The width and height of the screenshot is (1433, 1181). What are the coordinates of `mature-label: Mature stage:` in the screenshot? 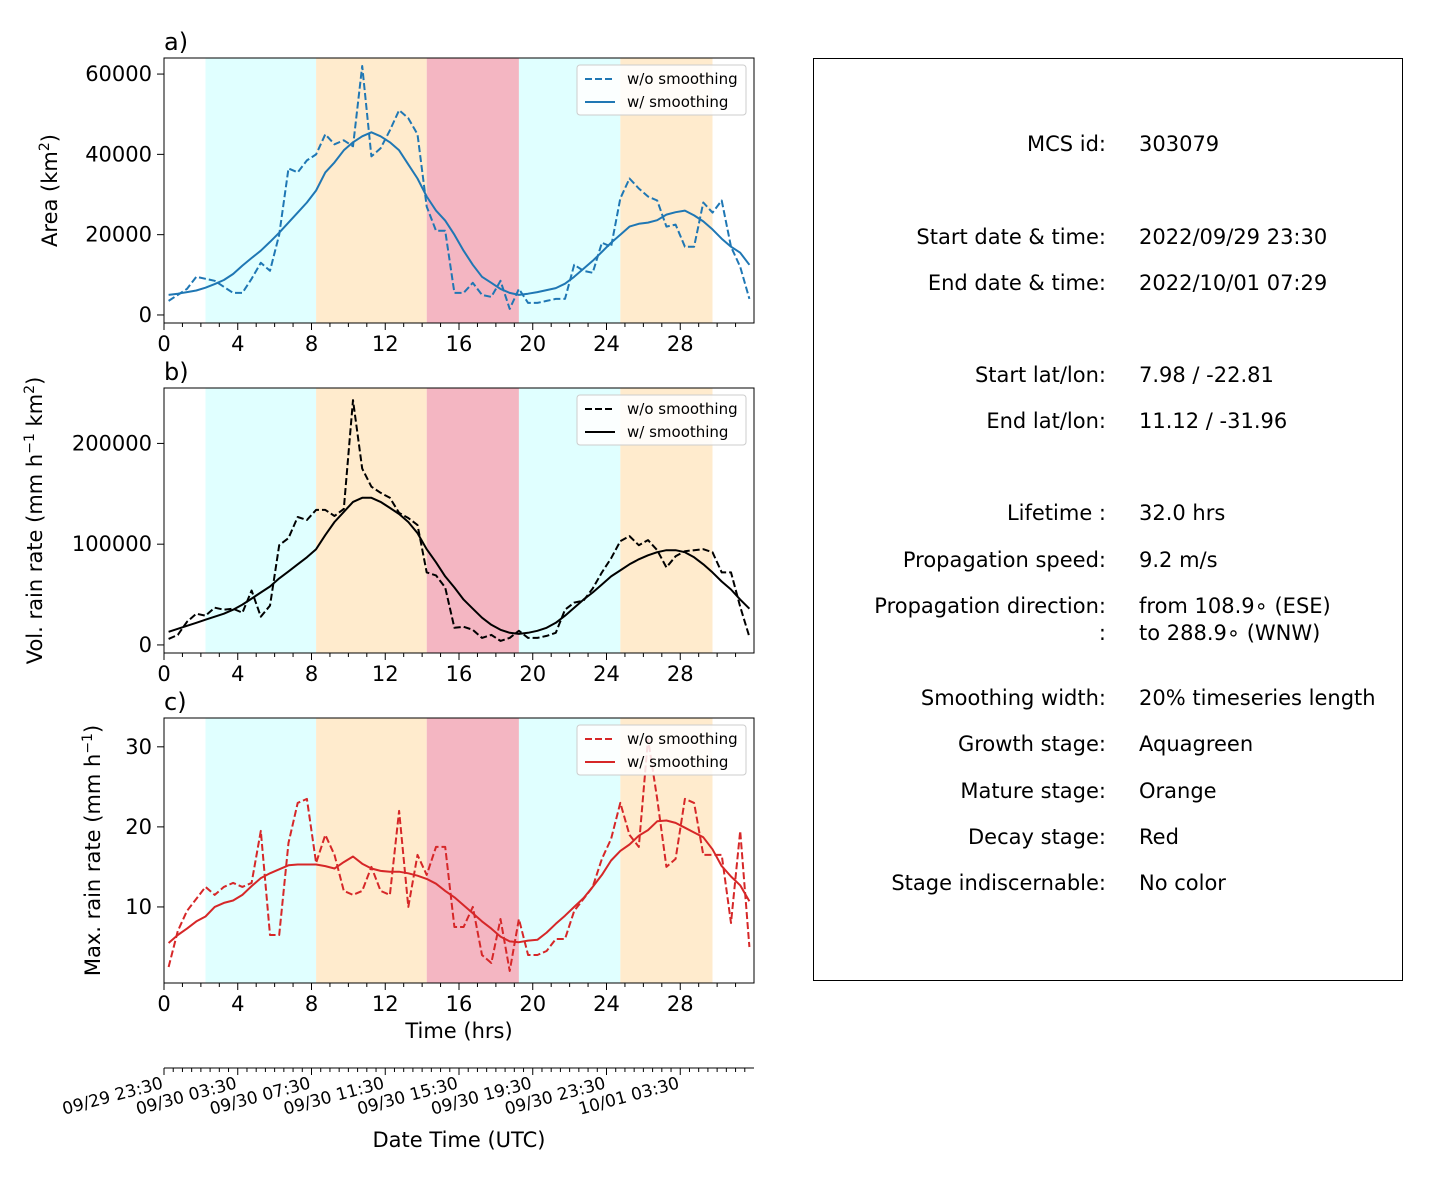 It's located at (1033, 791).